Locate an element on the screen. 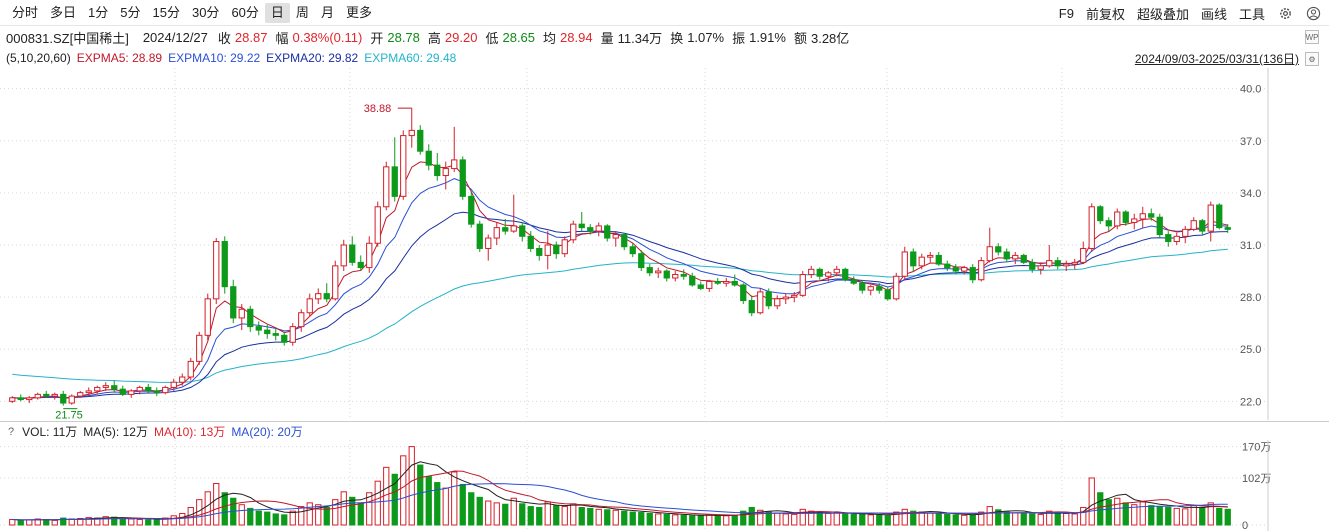 The height and width of the screenshot is (531, 1329). open-value: 28.78 is located at coordinates (403, 37).